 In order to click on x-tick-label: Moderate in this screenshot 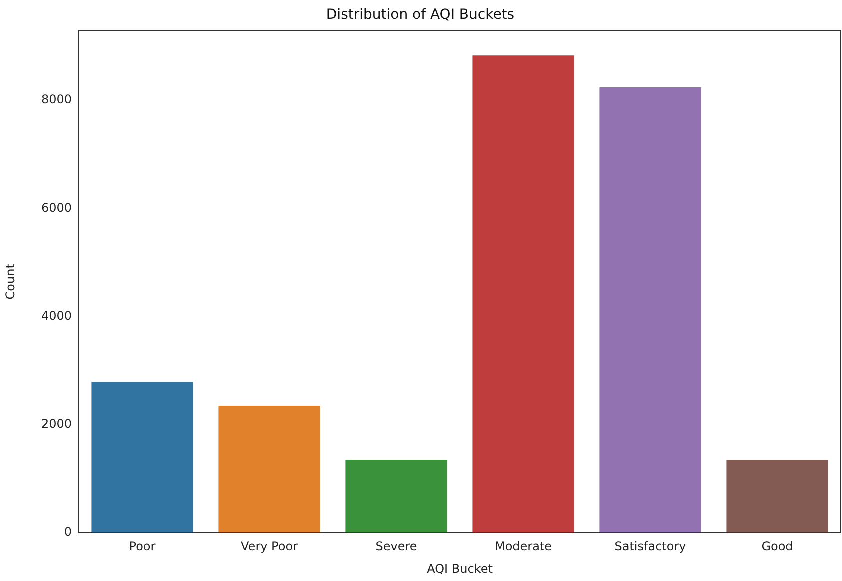, I will do `click(523, 546)`.